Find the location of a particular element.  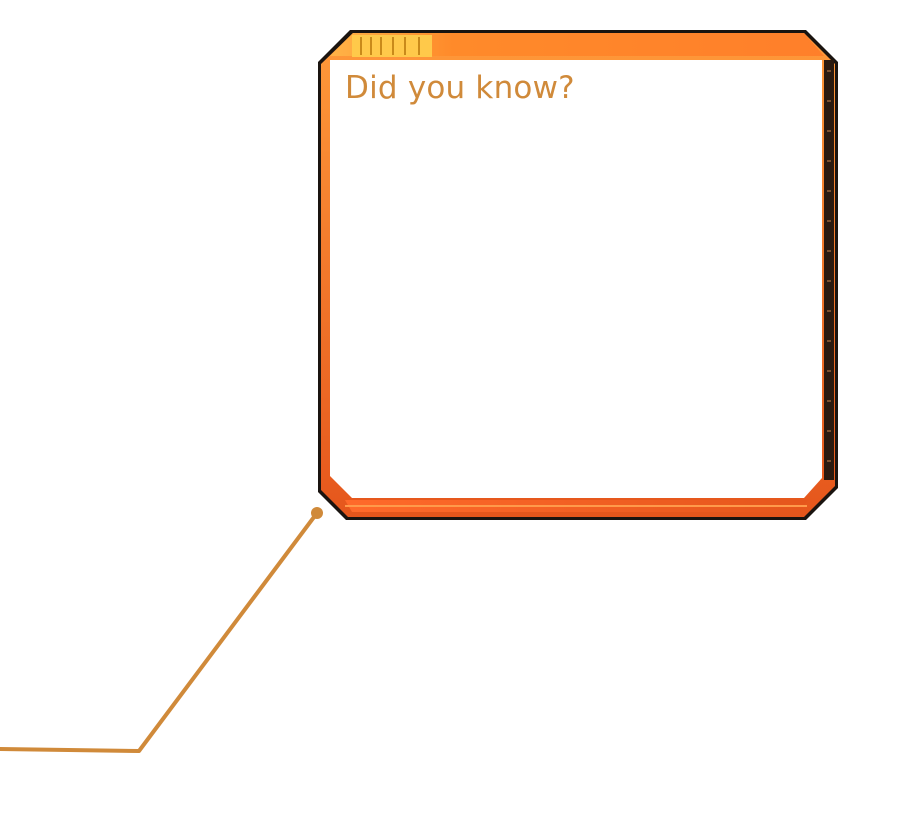

header-grip-icon is located at coordinates (392, 46).